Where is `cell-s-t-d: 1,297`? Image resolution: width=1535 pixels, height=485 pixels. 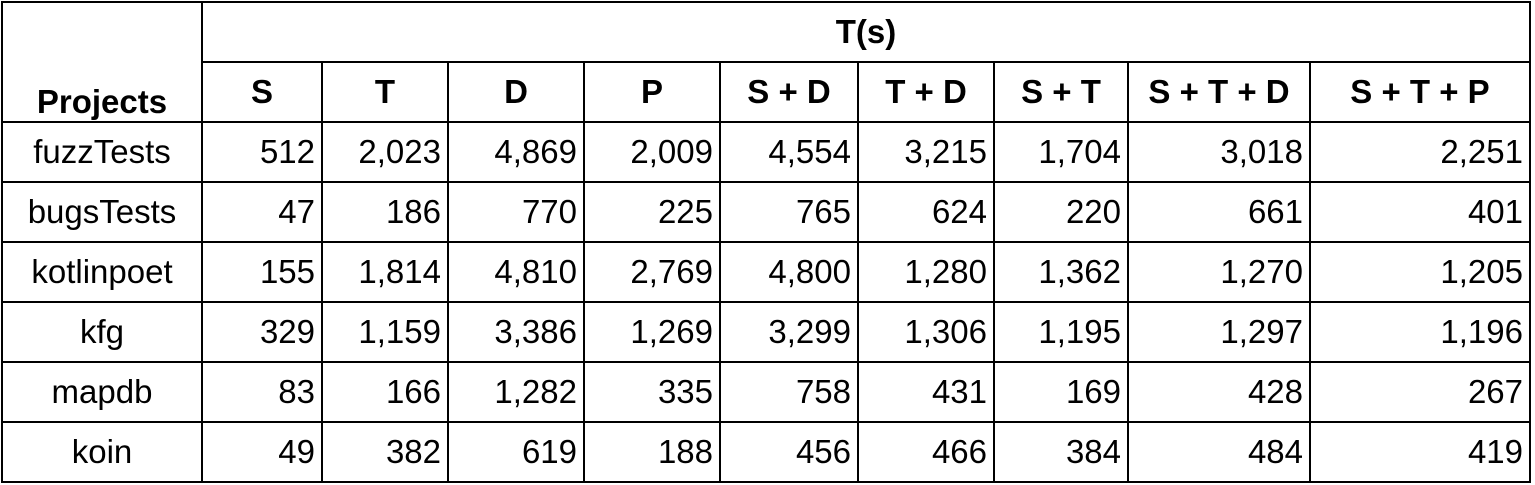
cell-s-t-d: 1,297 is located at coordinates (1219, 332).